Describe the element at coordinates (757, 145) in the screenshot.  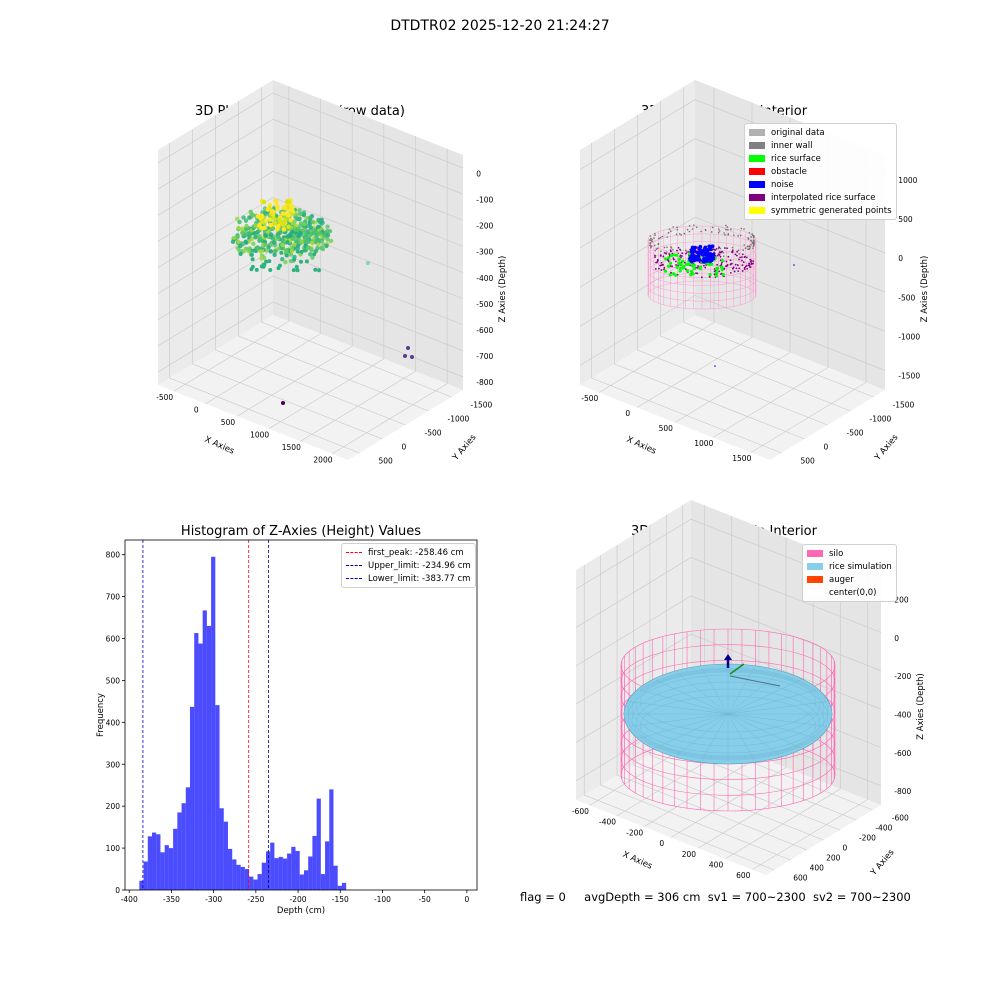
I see `legend-swatch` at that location.